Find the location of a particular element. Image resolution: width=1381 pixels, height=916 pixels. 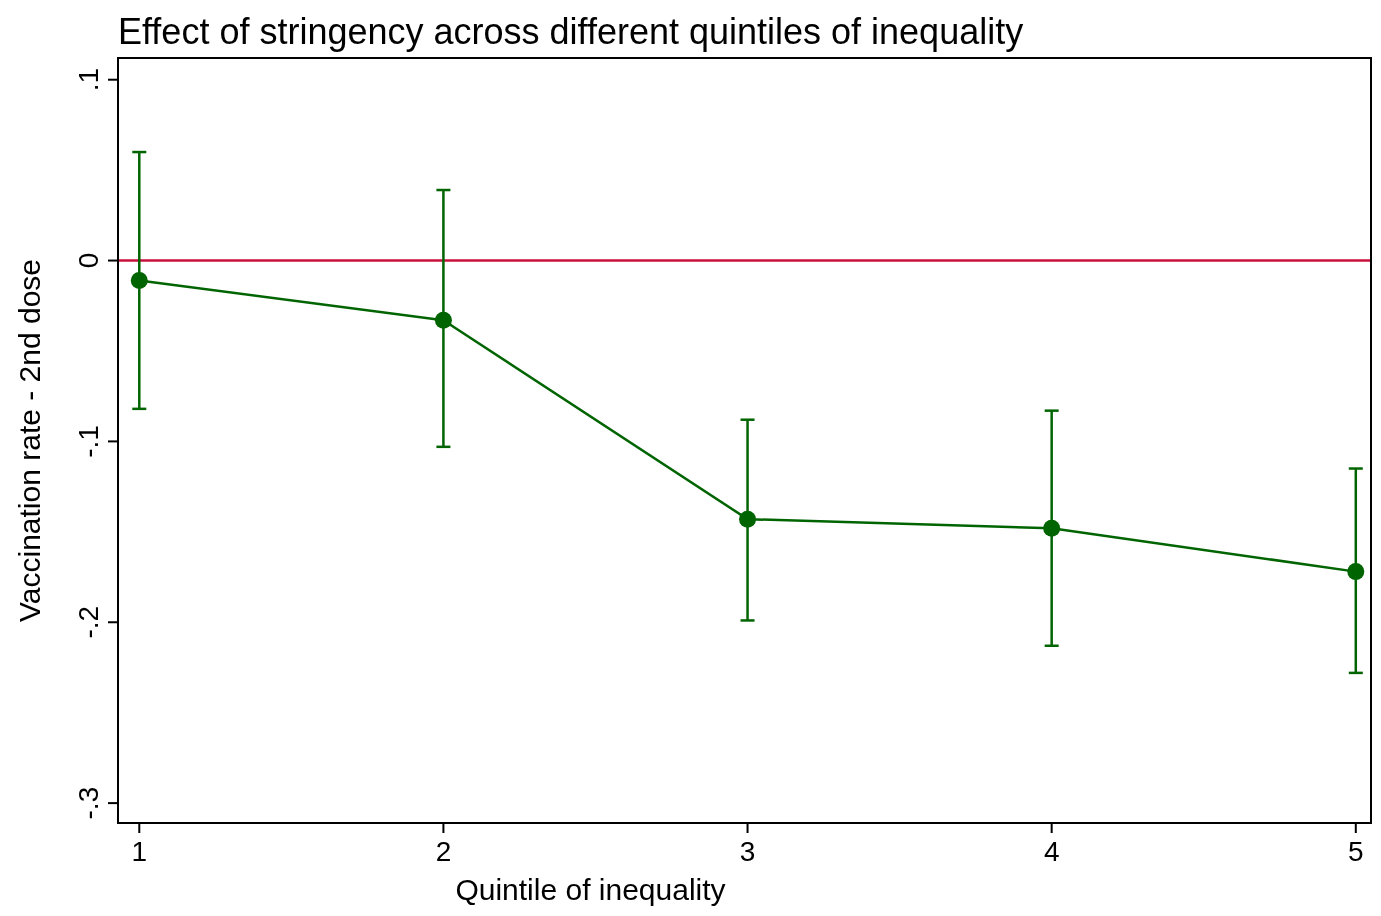

y-tick-label: -.1 is located at coordinates (88, 441).